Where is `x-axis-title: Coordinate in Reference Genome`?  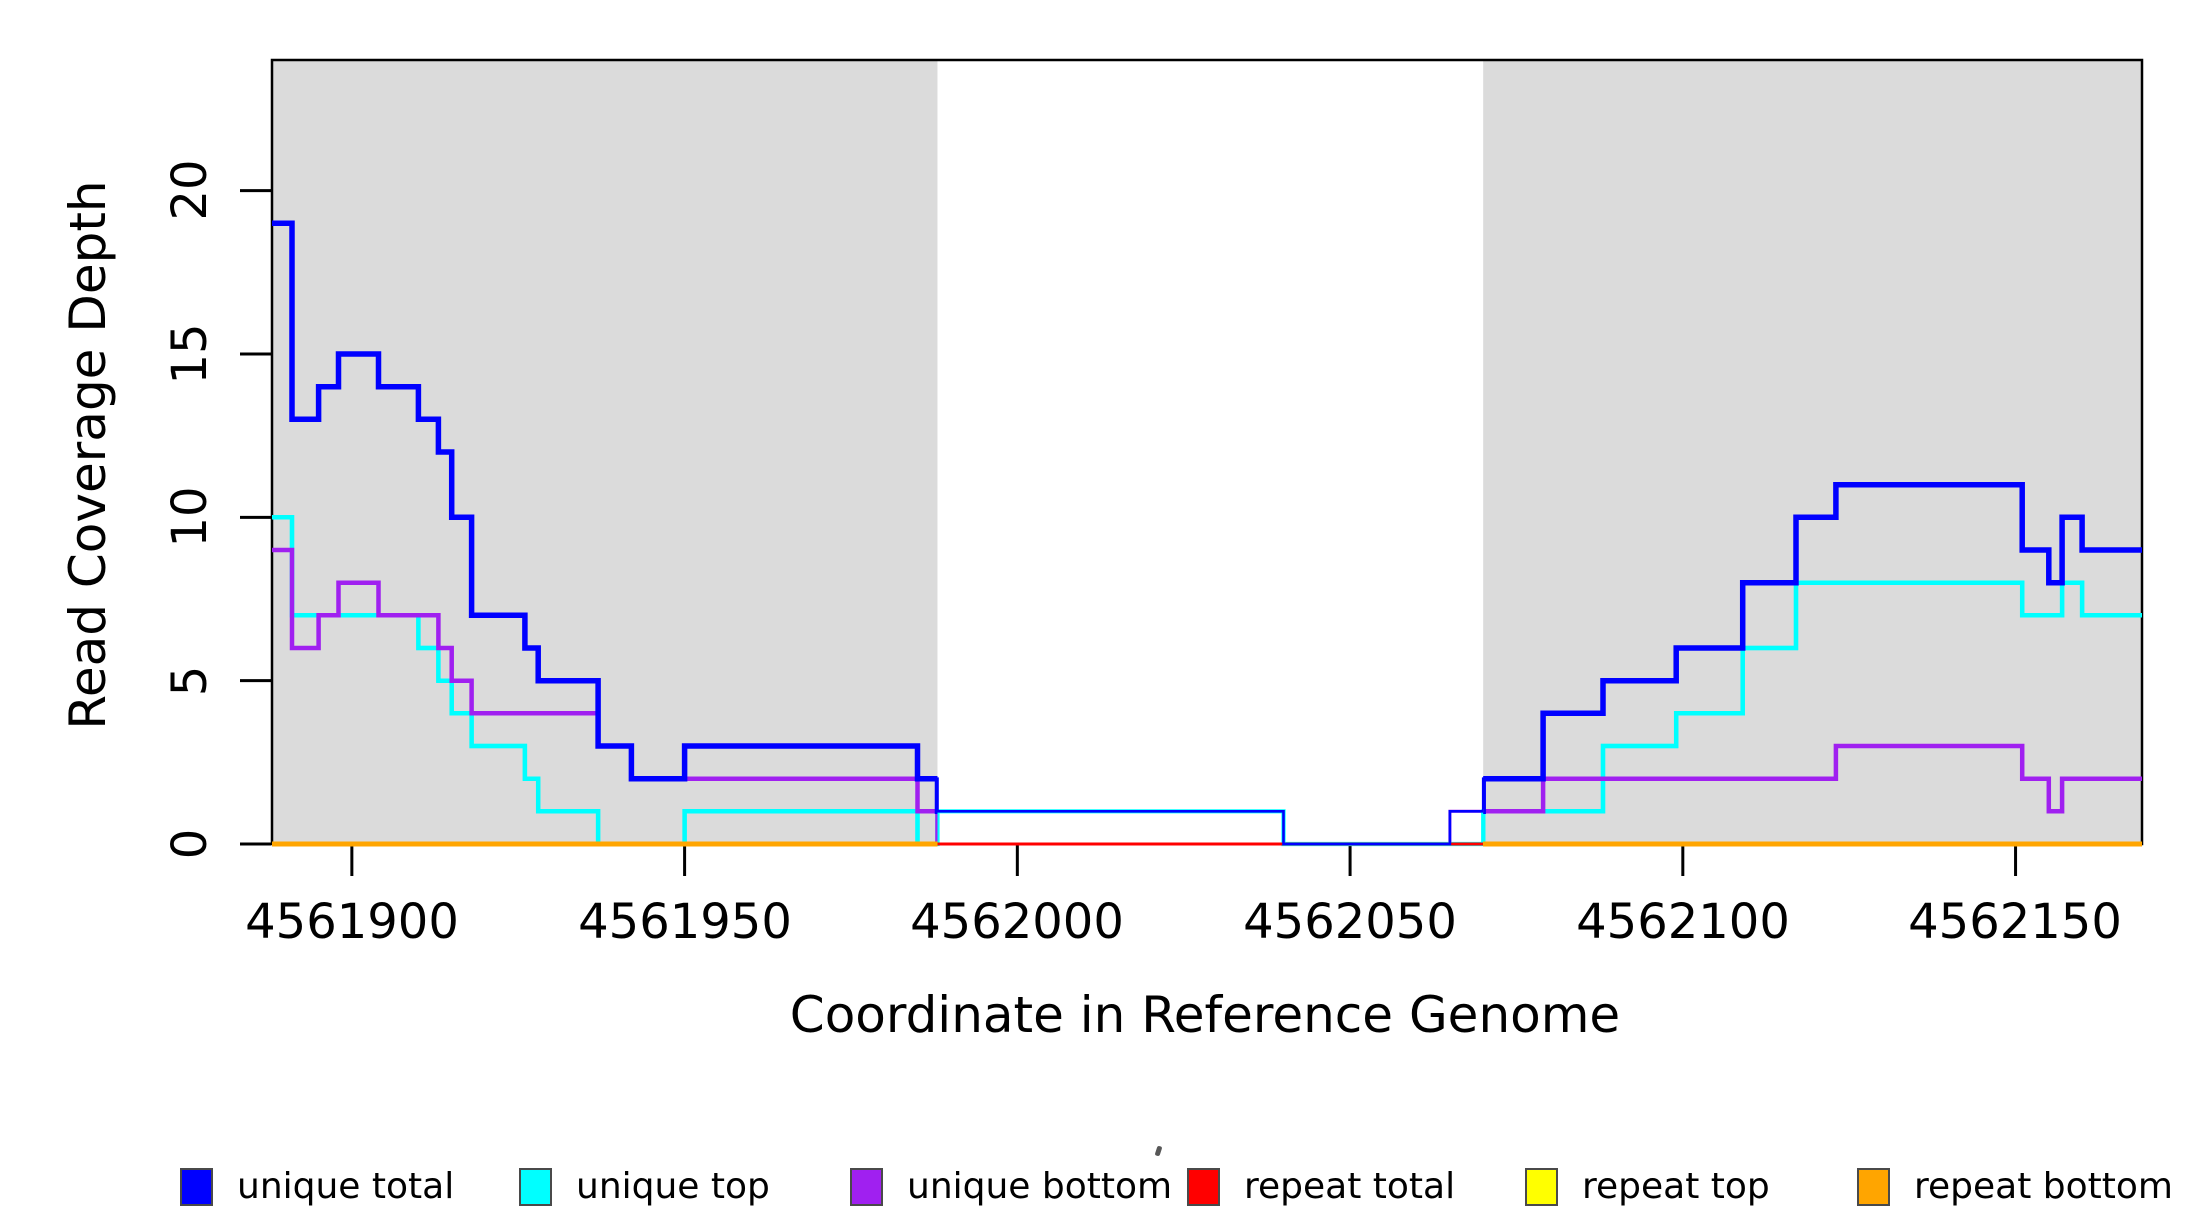 x-axis-title: Coordinate in Reference Genome is located at coordinates (1205, 1015).